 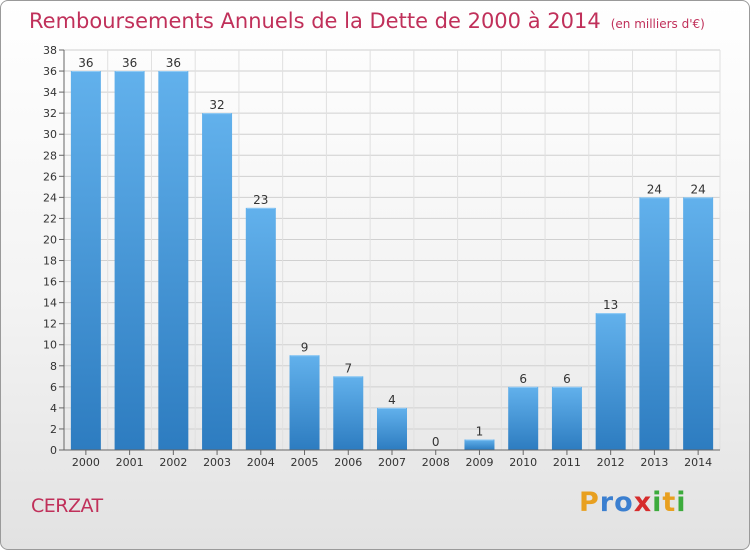 I want to click on x-tick-label: 2012, so click(x=611, y=462).